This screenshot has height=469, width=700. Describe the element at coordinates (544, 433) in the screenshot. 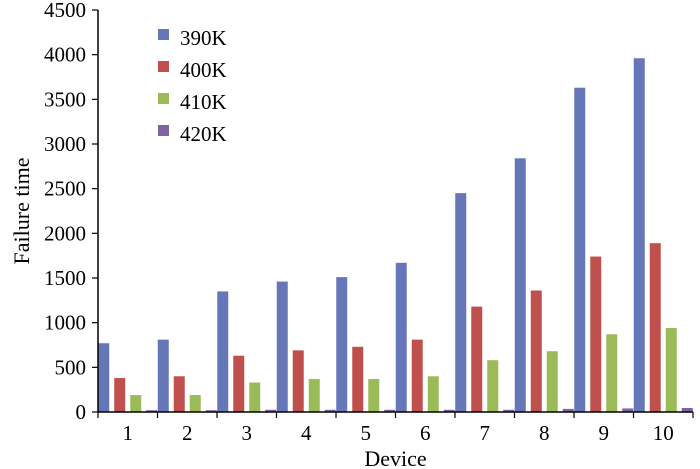

I see `x-tick-label: 8` at that location.